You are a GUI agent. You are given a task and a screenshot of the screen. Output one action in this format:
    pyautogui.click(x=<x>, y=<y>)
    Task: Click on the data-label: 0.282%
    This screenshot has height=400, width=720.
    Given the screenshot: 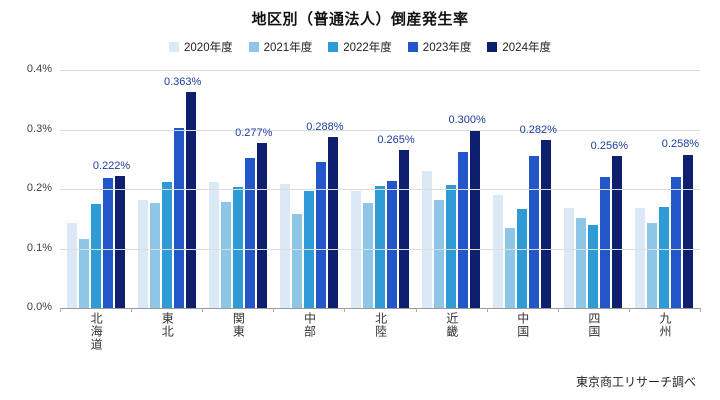 What is the action you would take?
    pyautogui.click(x=538, y=130)
    